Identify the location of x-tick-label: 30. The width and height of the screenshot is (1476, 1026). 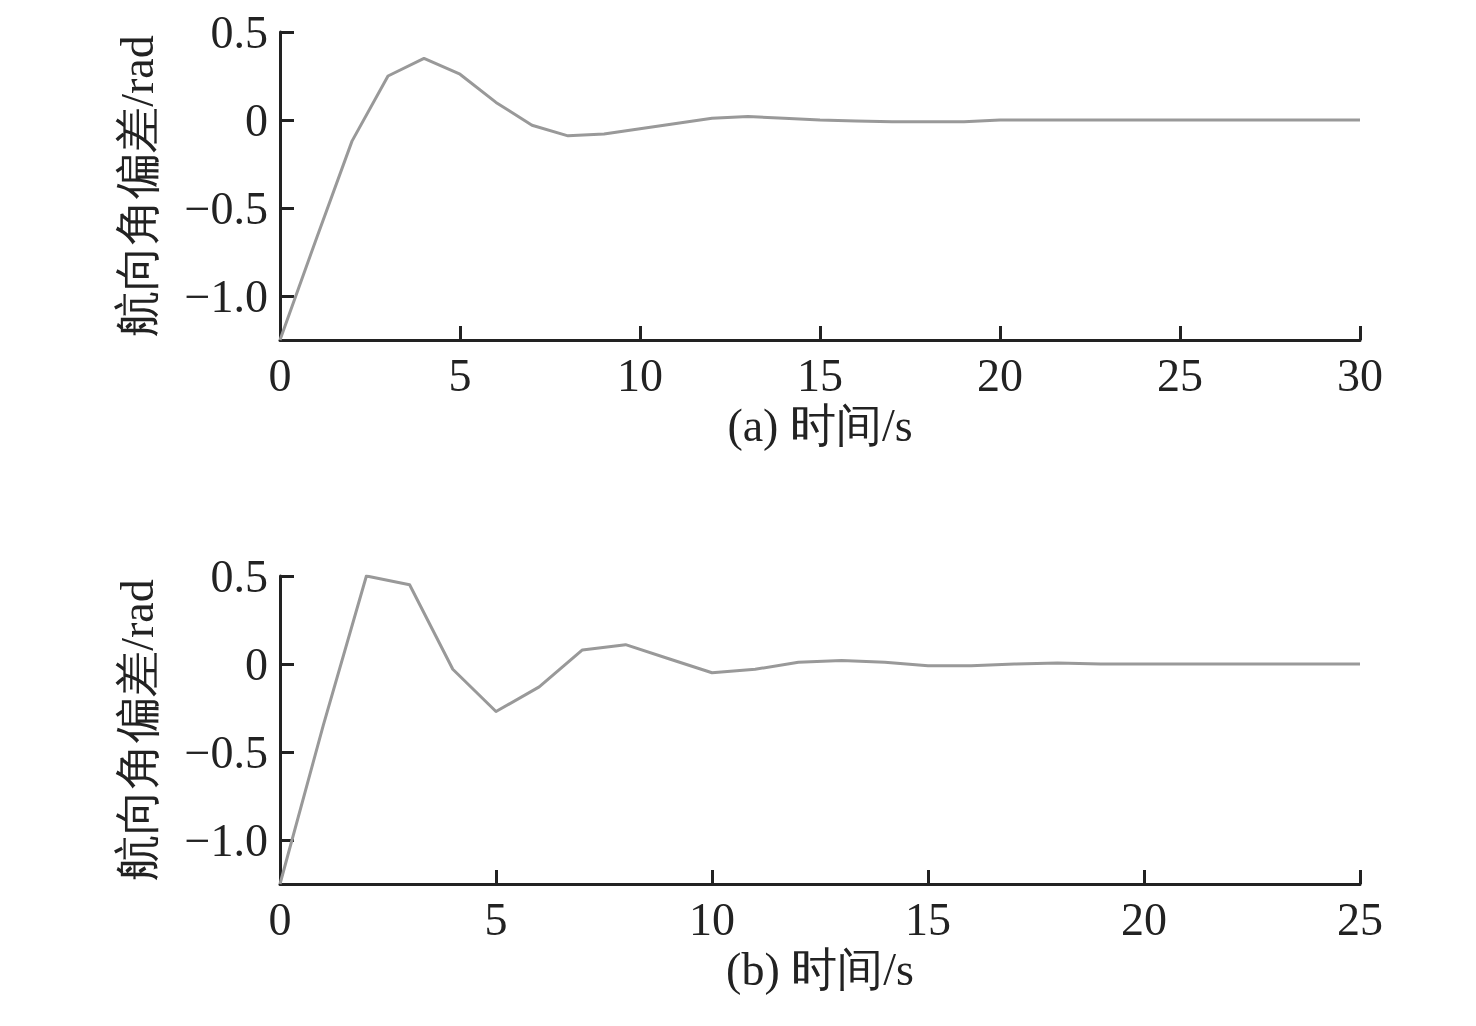
(1360, 375).